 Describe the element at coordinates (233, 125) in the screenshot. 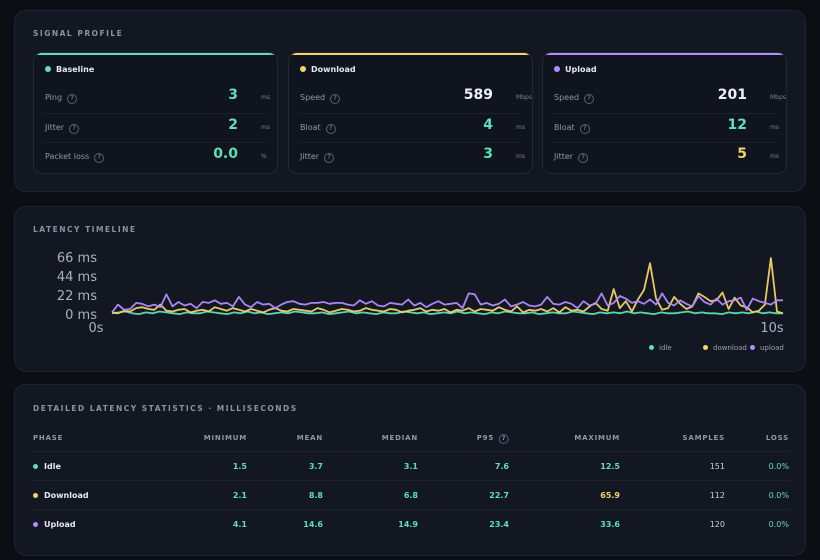

I see `metric-value: 2` at that location.